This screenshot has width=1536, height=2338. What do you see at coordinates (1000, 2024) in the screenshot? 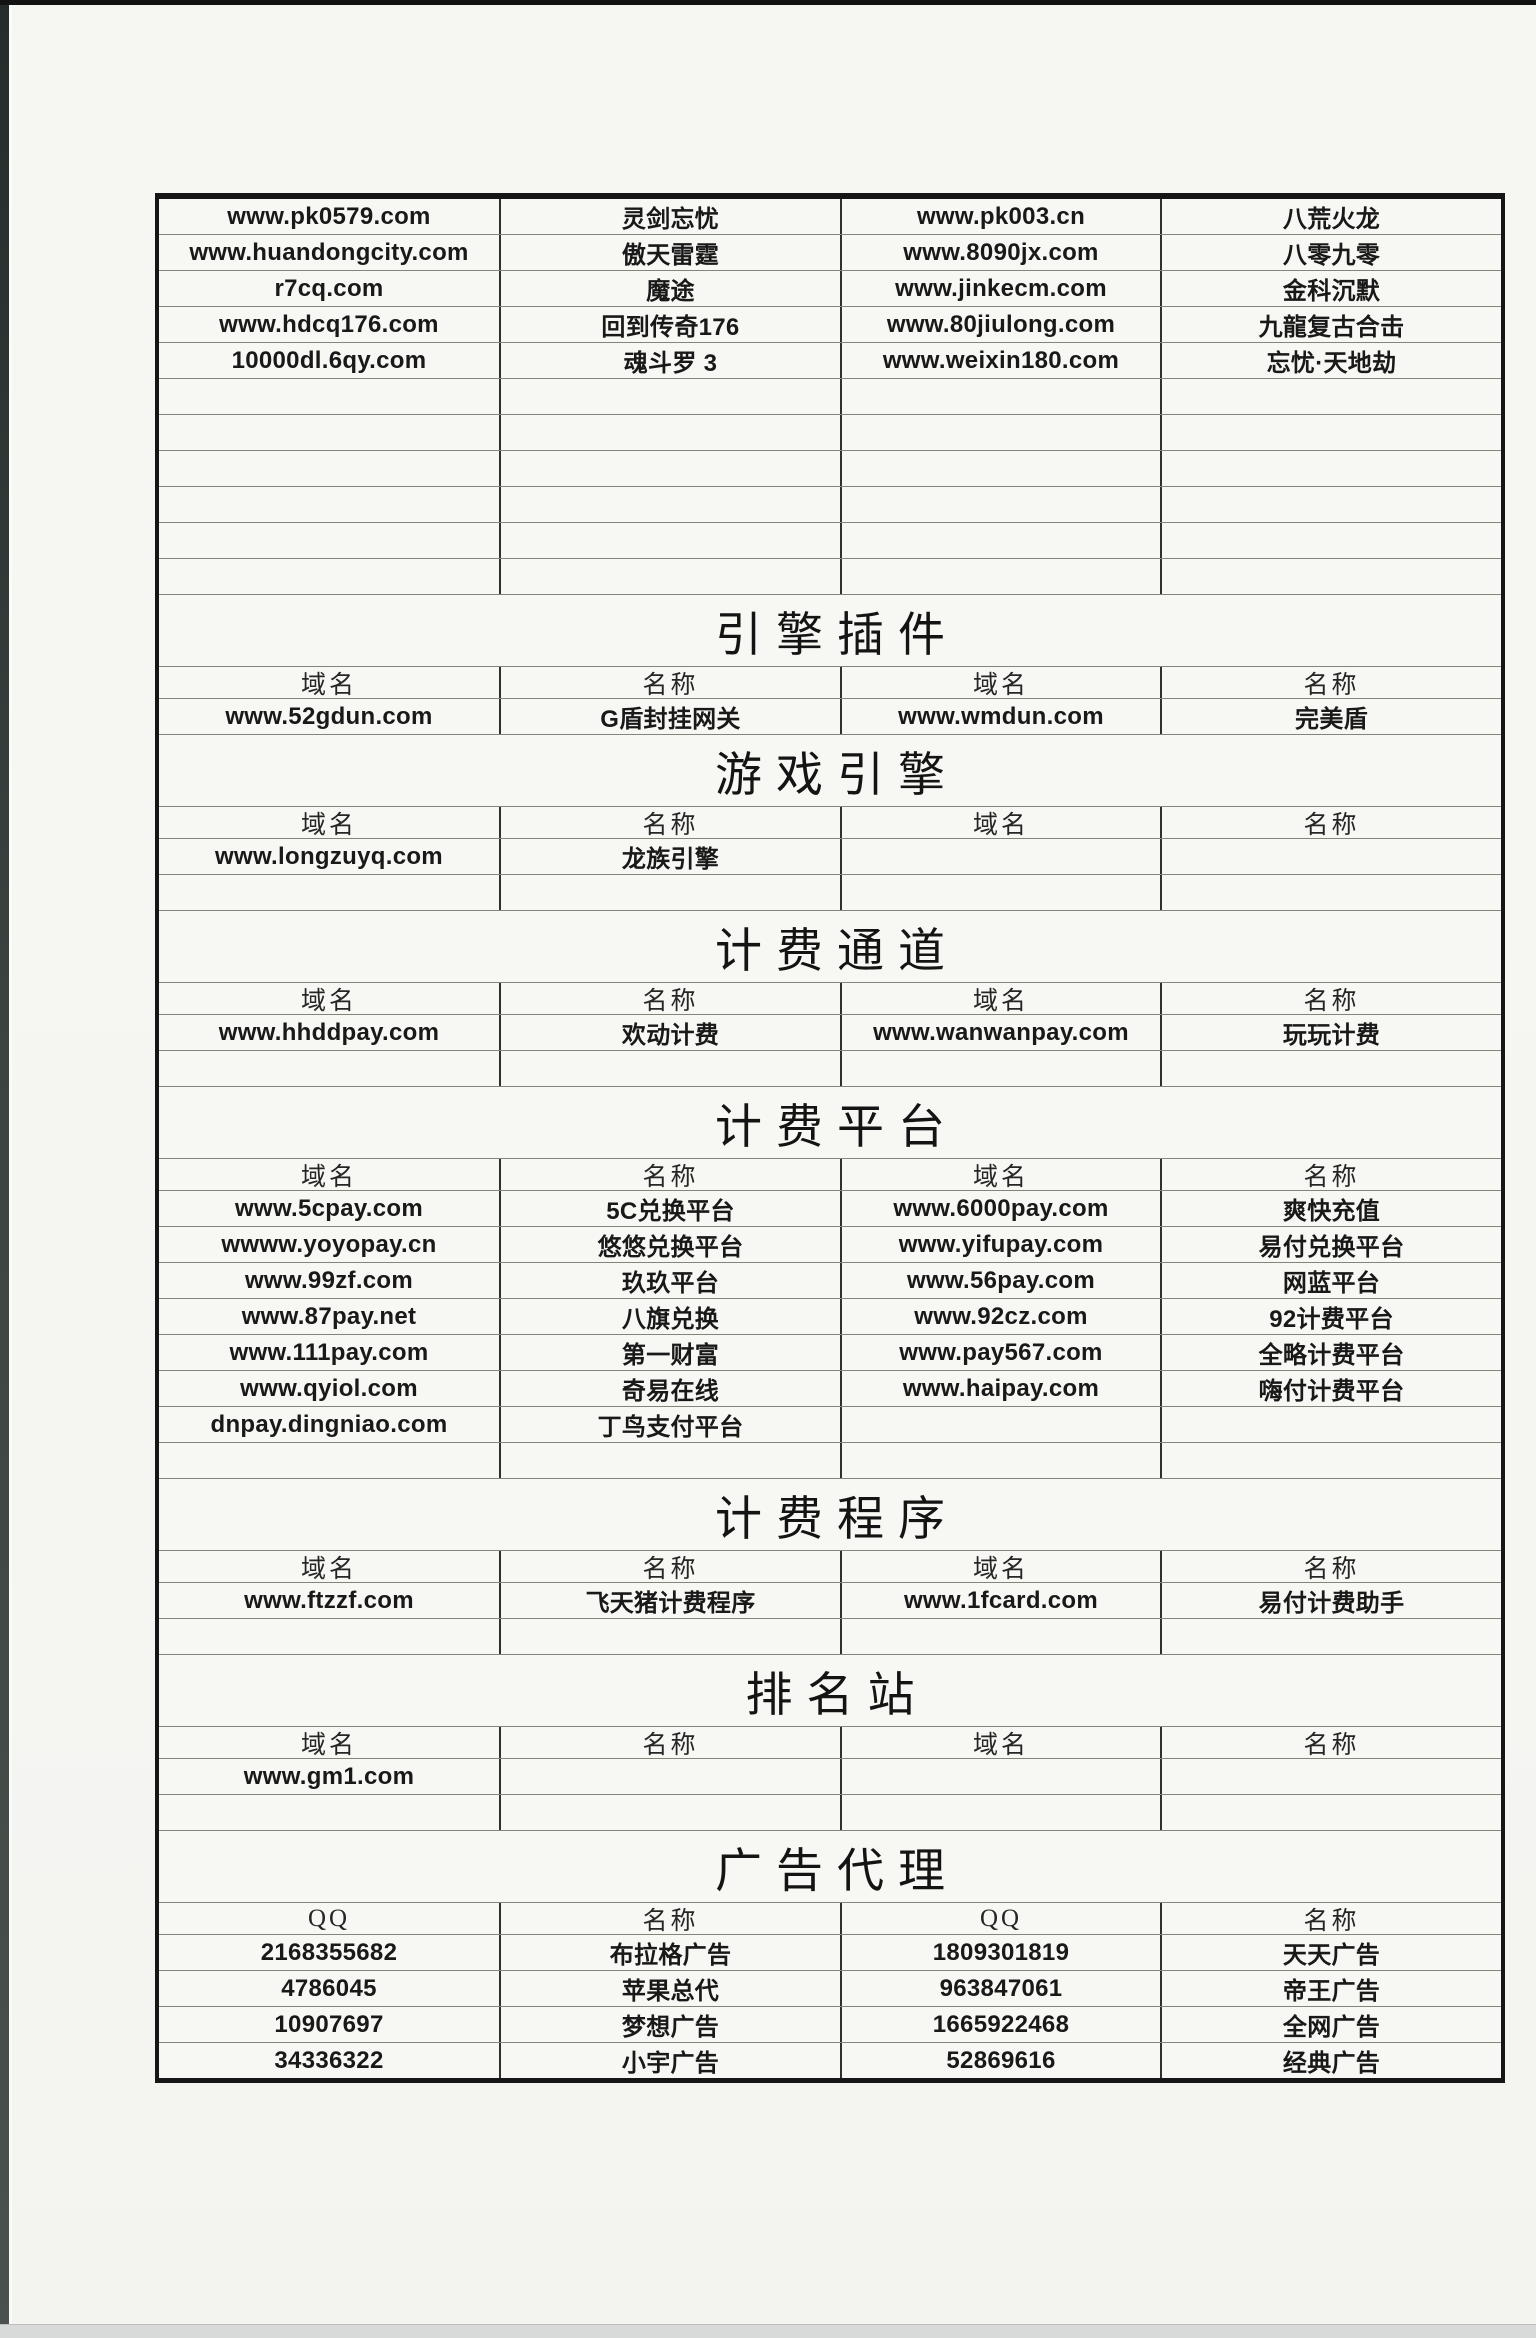
I see `qq-cell: 1665922468` at bounding box center [1000, 2024].